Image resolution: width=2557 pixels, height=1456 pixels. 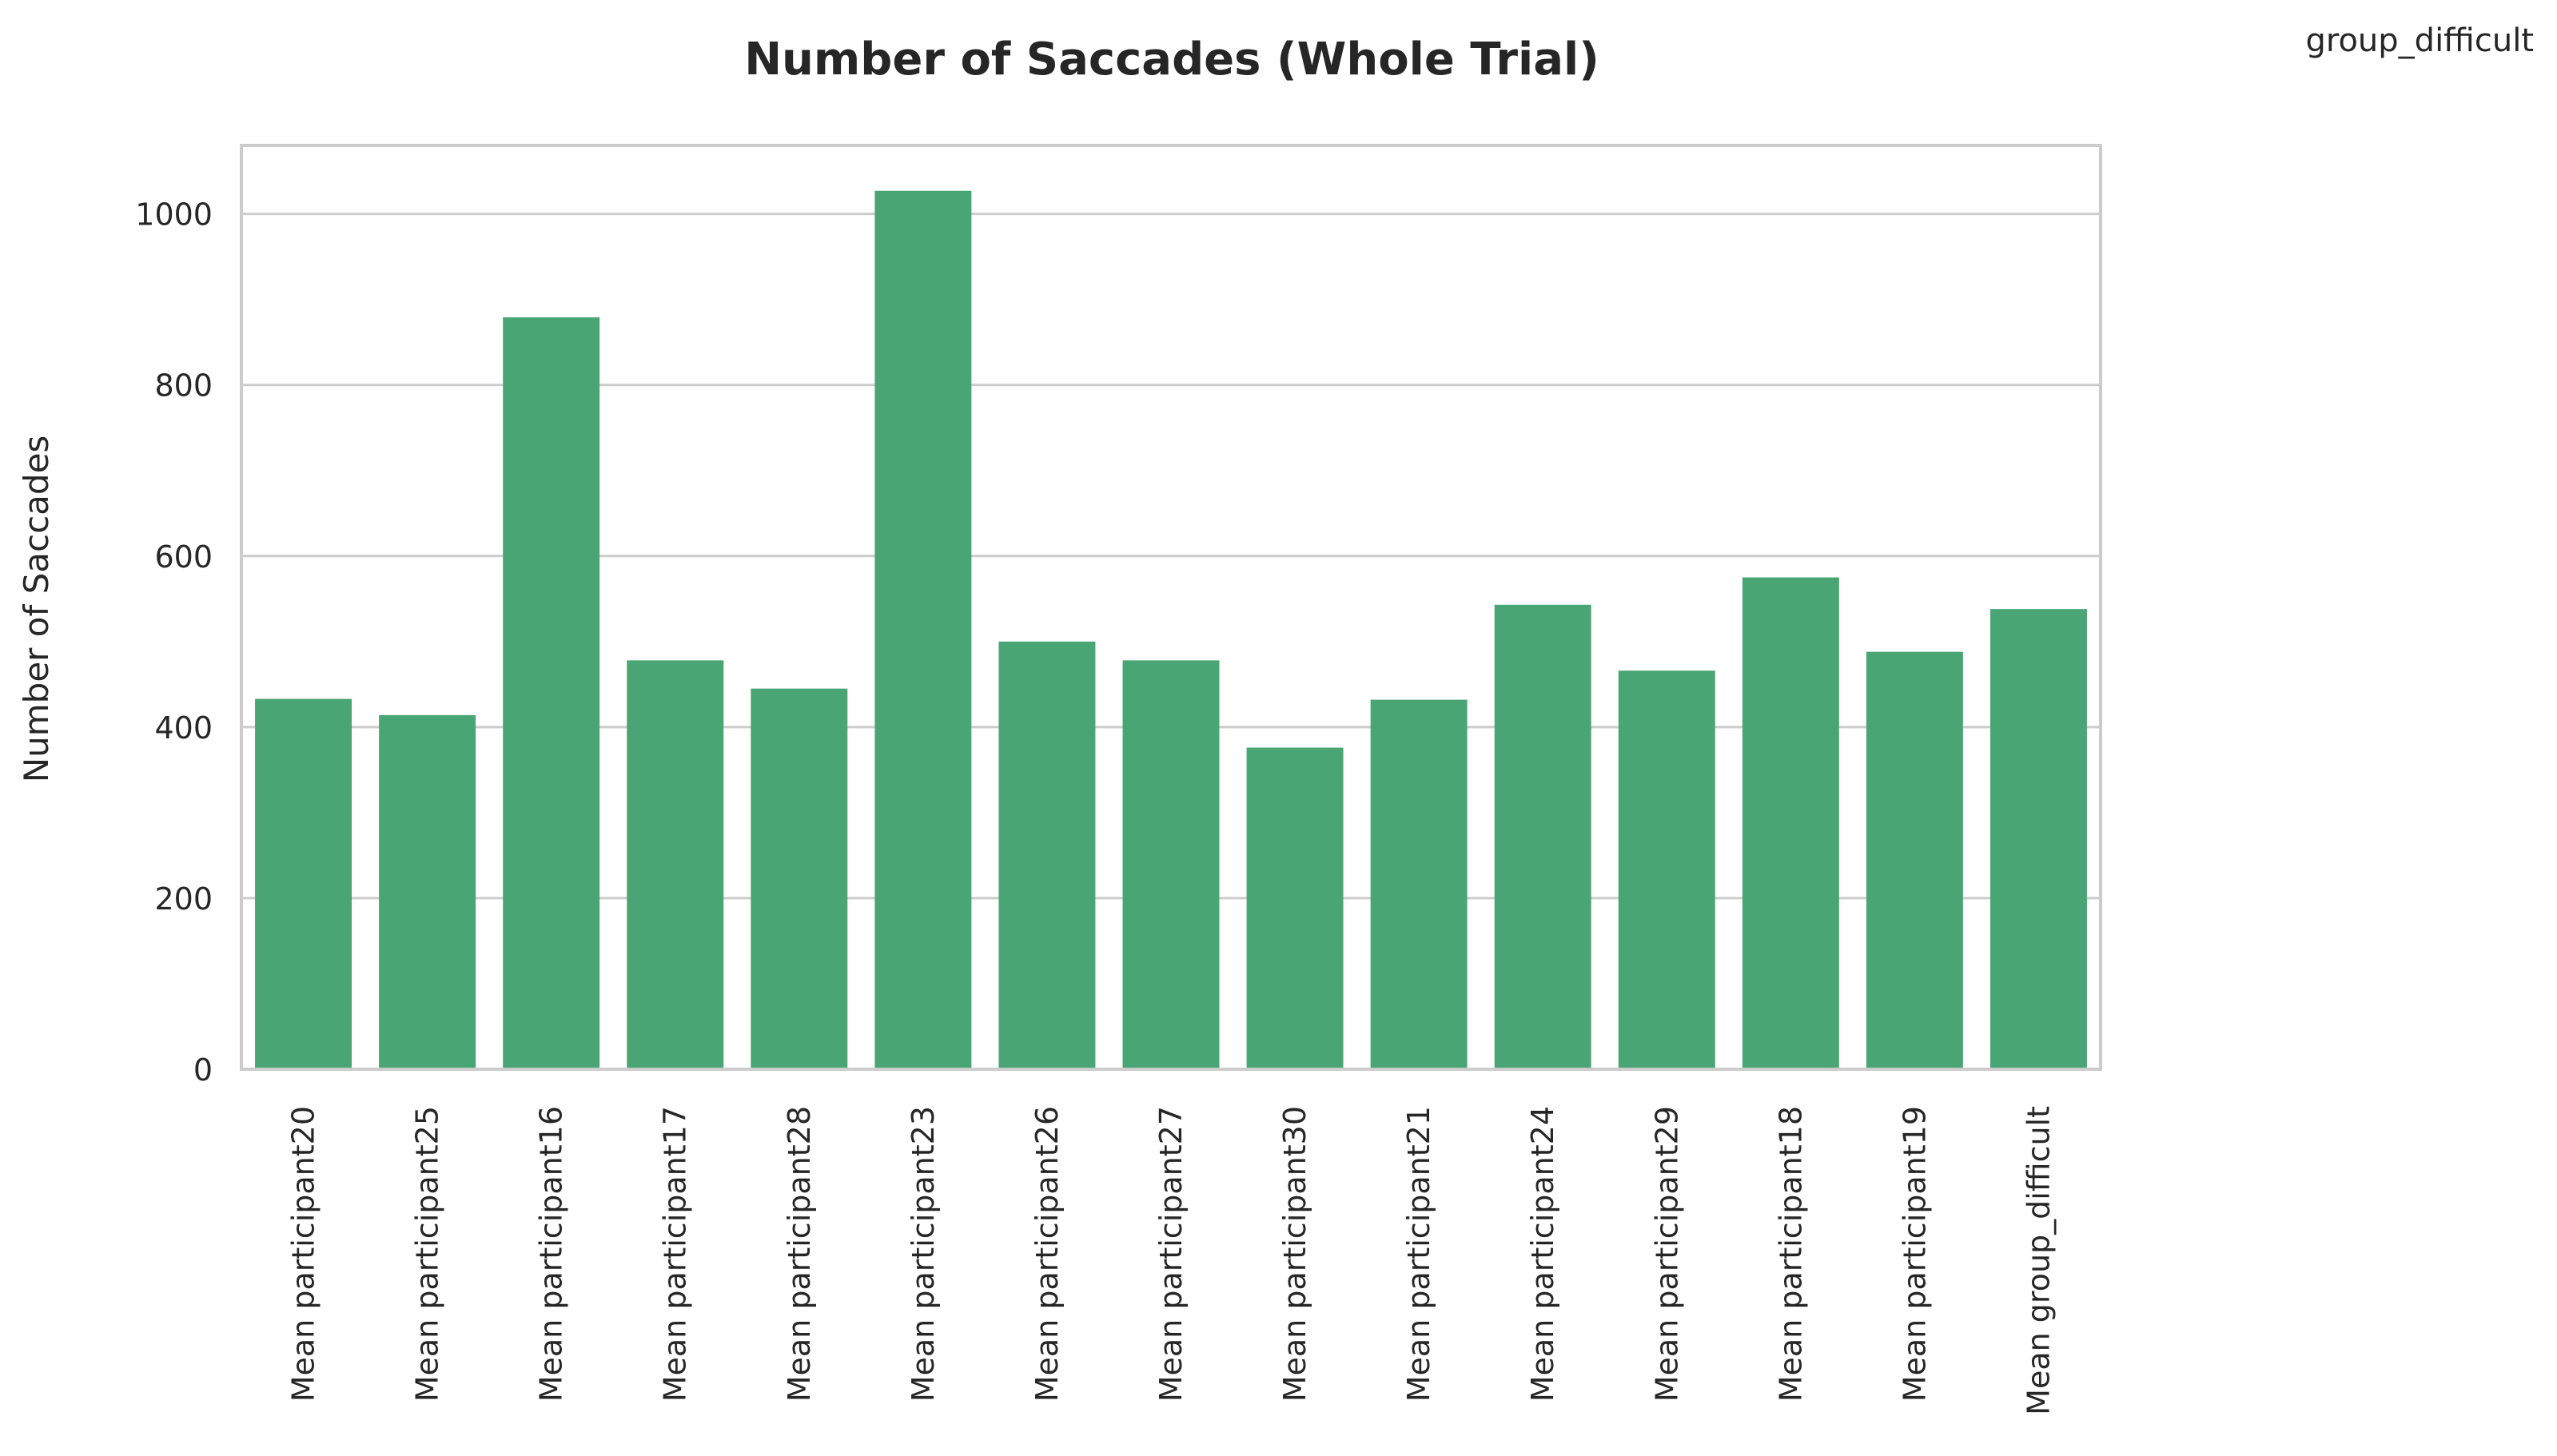 What do you see at coordinates (183, 557) in the screenshot?
I see `y-tick-label: 600` at bounding box center [183, 557].